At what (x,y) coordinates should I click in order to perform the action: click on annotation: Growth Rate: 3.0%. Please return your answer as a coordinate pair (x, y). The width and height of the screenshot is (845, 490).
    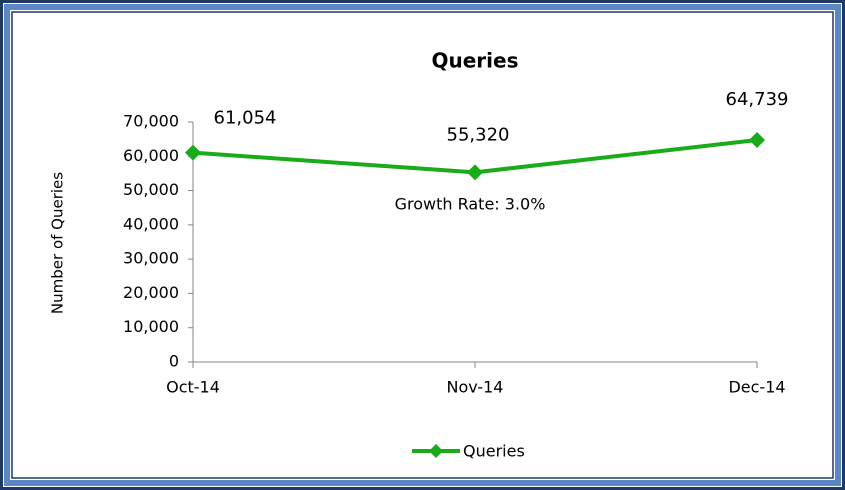
    Looking at the image, I should click on (470, 204).